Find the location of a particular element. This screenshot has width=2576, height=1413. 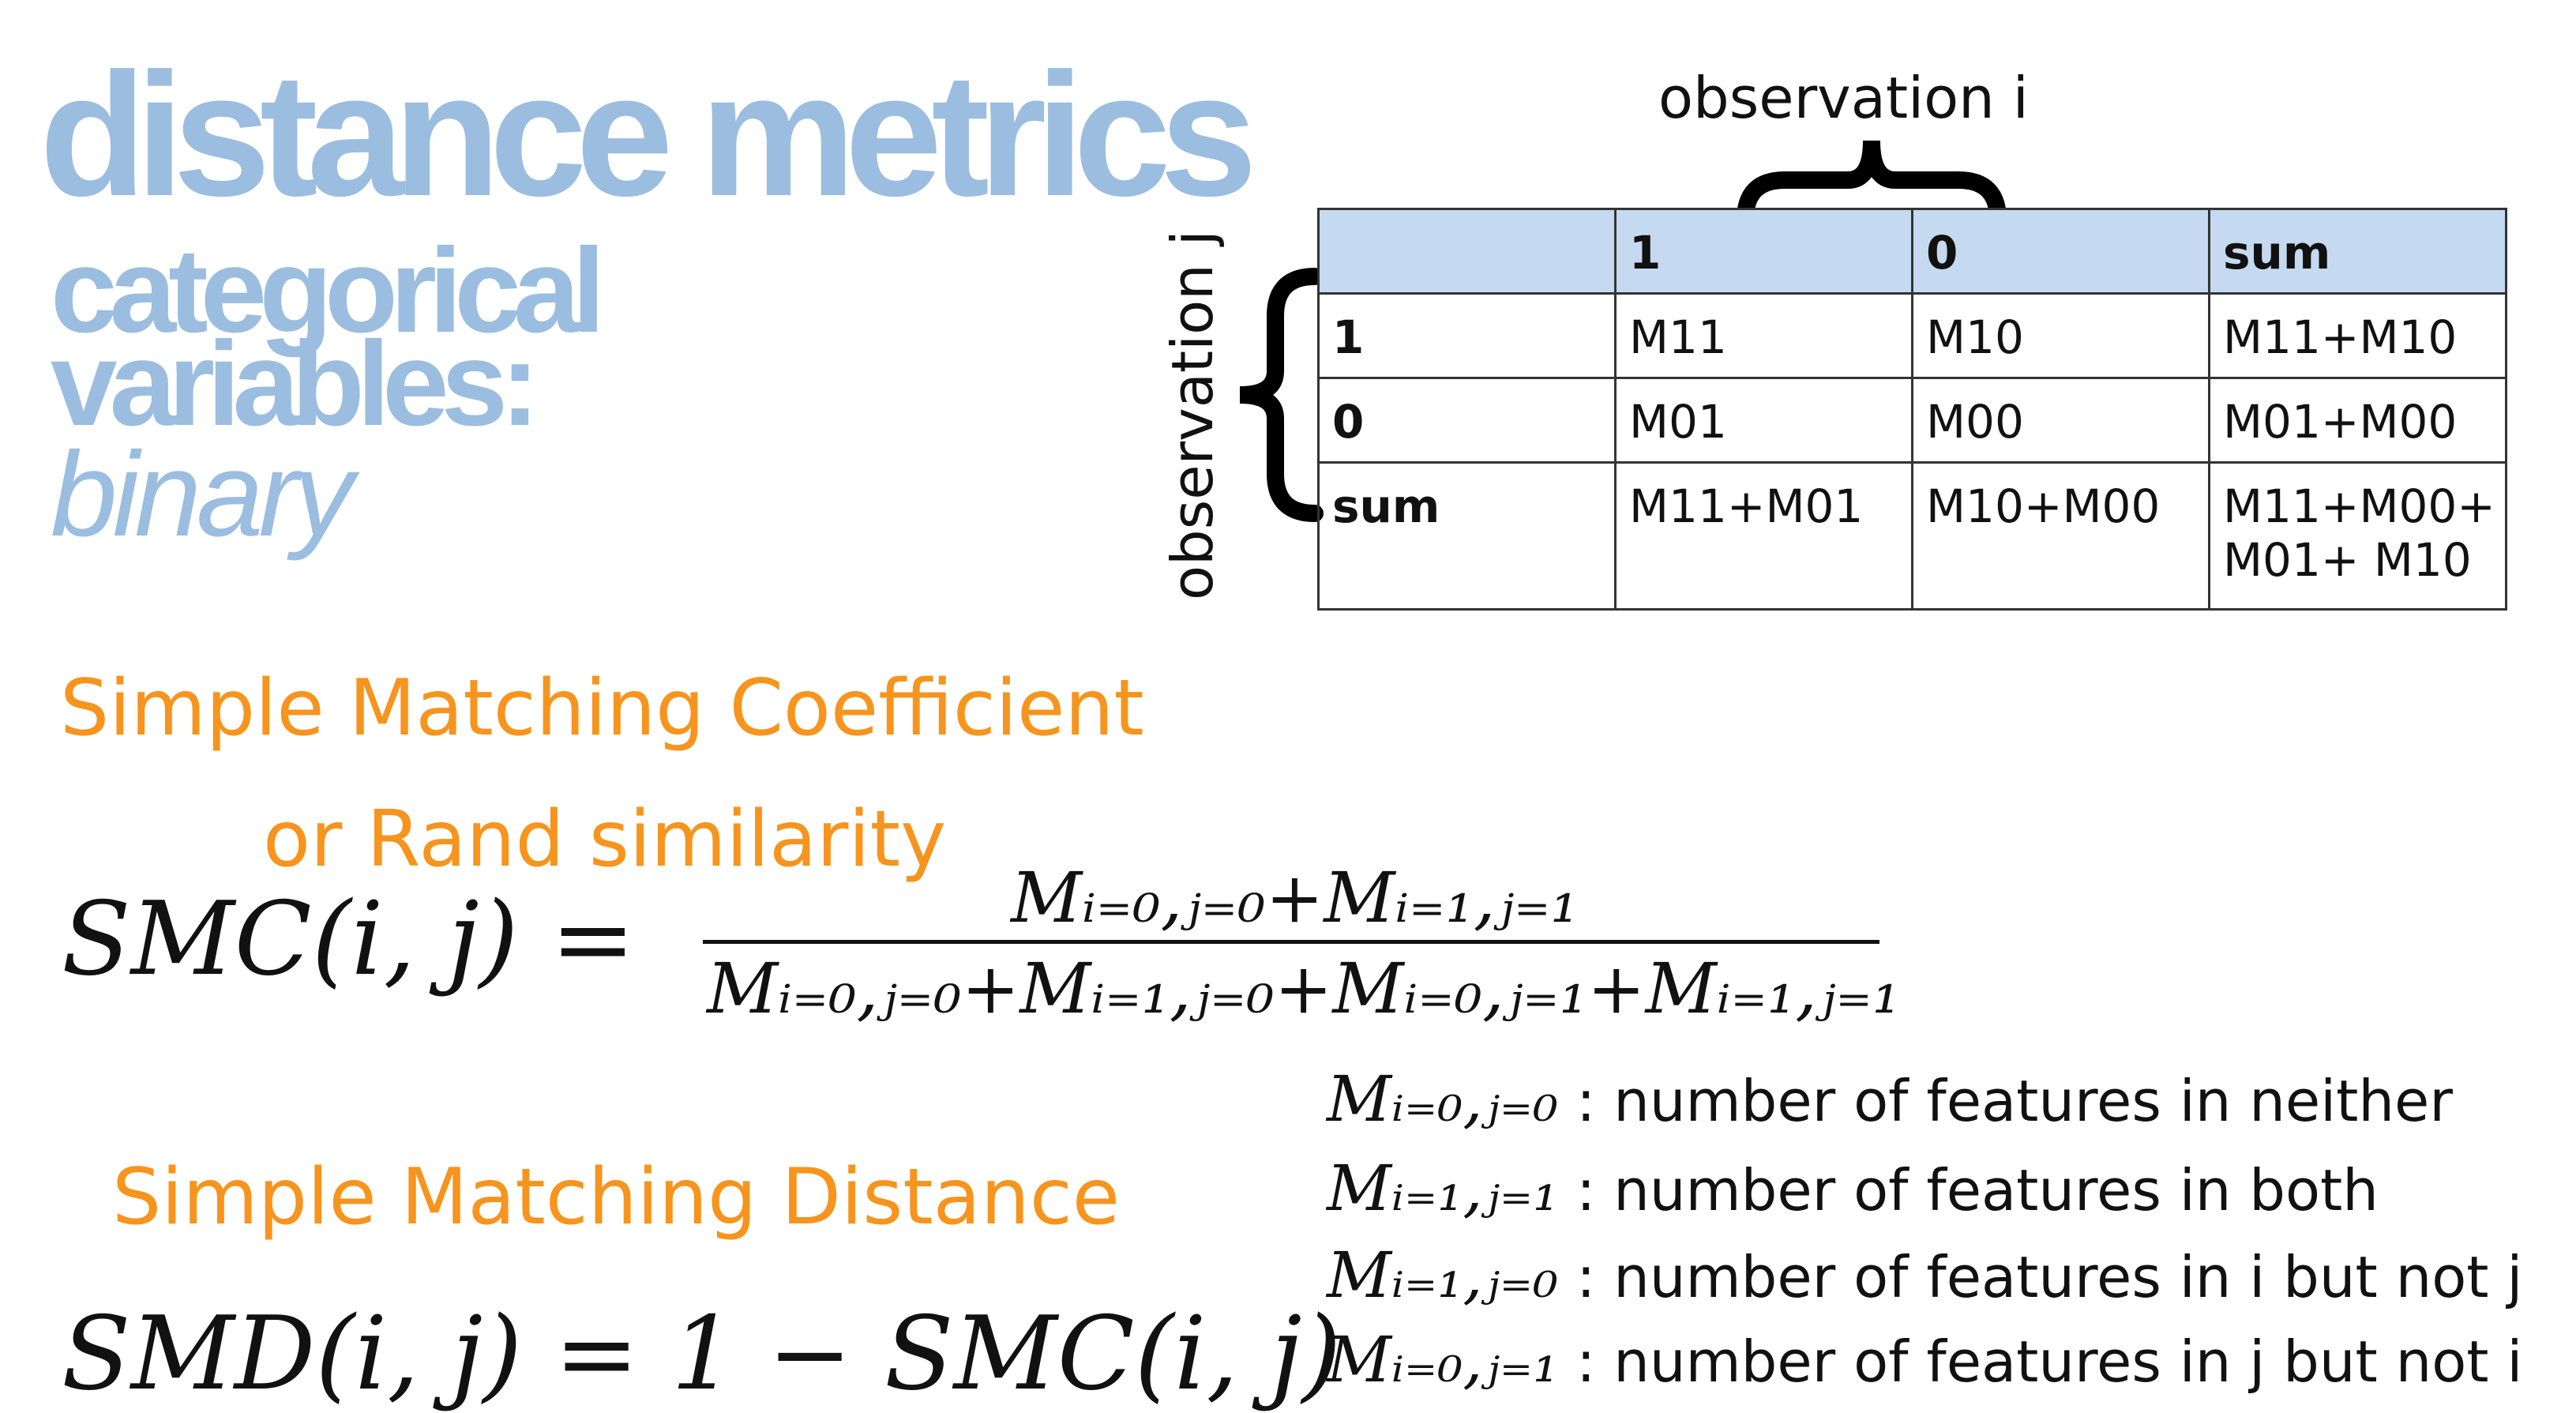

smc-formula-numerator: Mᵢ₌₀,ⱼ₌₀+Mᵢ₌₁,ⱼ₌₁ is located at coordinates (1295, 897).